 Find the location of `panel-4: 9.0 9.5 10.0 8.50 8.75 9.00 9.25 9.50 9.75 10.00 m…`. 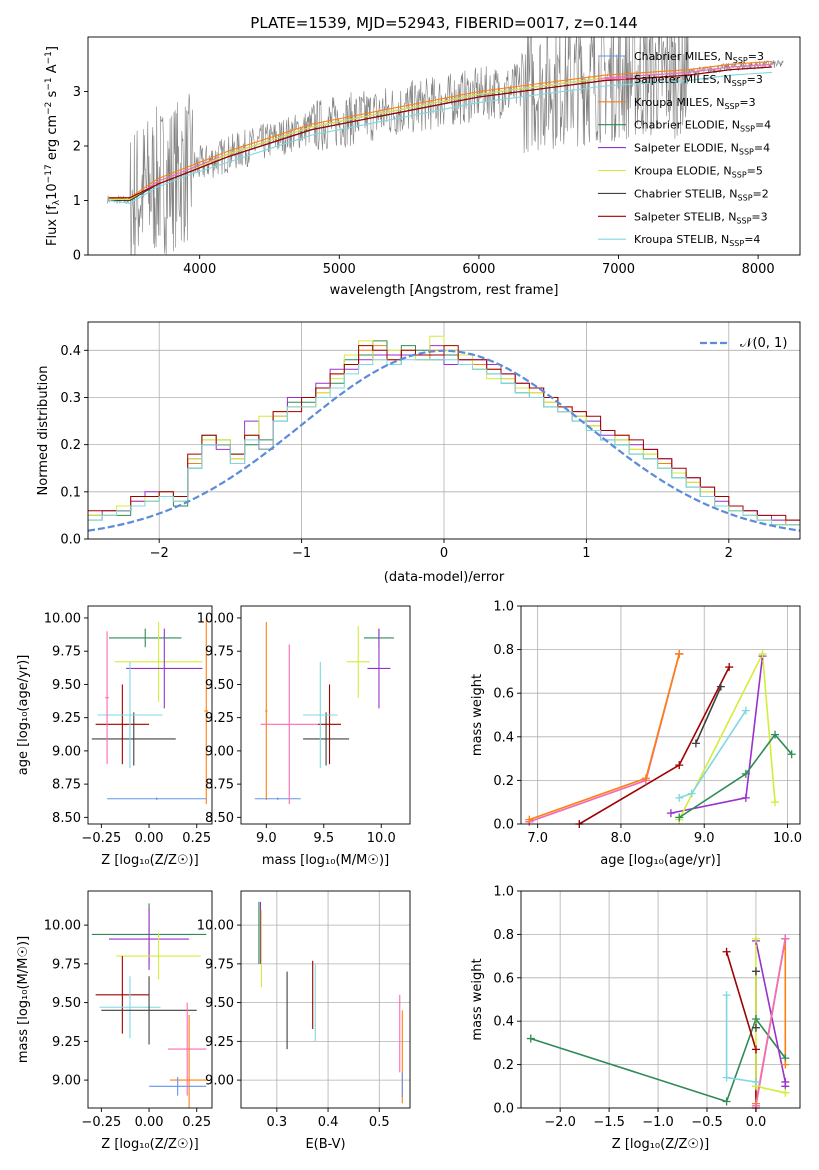

panel-4: 9.0 9.5 10.0 8.50 8.75 9.00 9.25 9.50 9.75 10.00 m… is located at coordinates (304, 736).